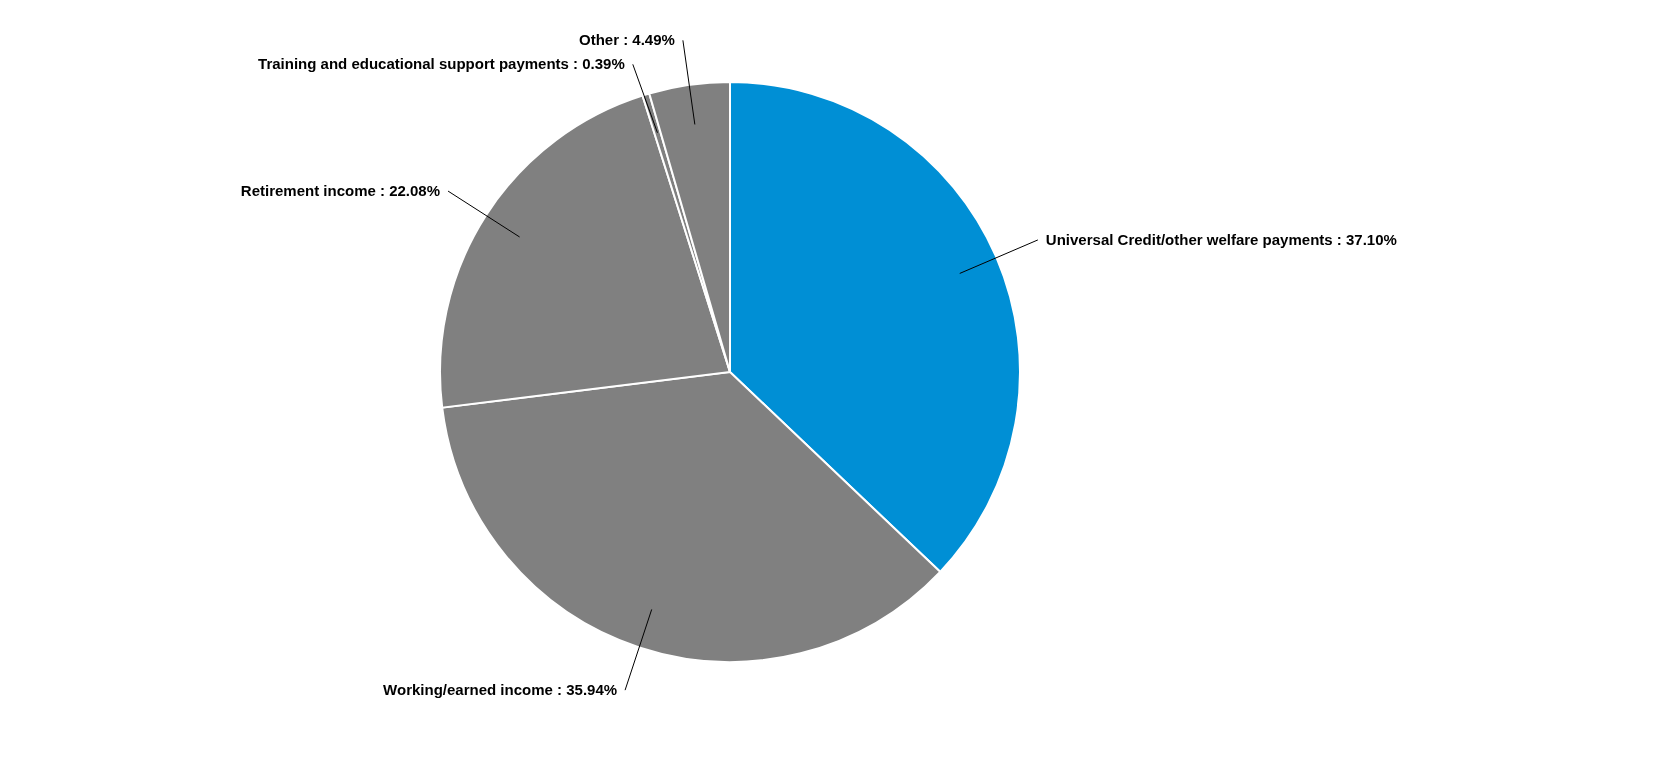  What do you see at coordinates (340, 191) in the screenshot?
I see `slice-label: Retirement income : 22.08%` at bounding box center [340, 191].